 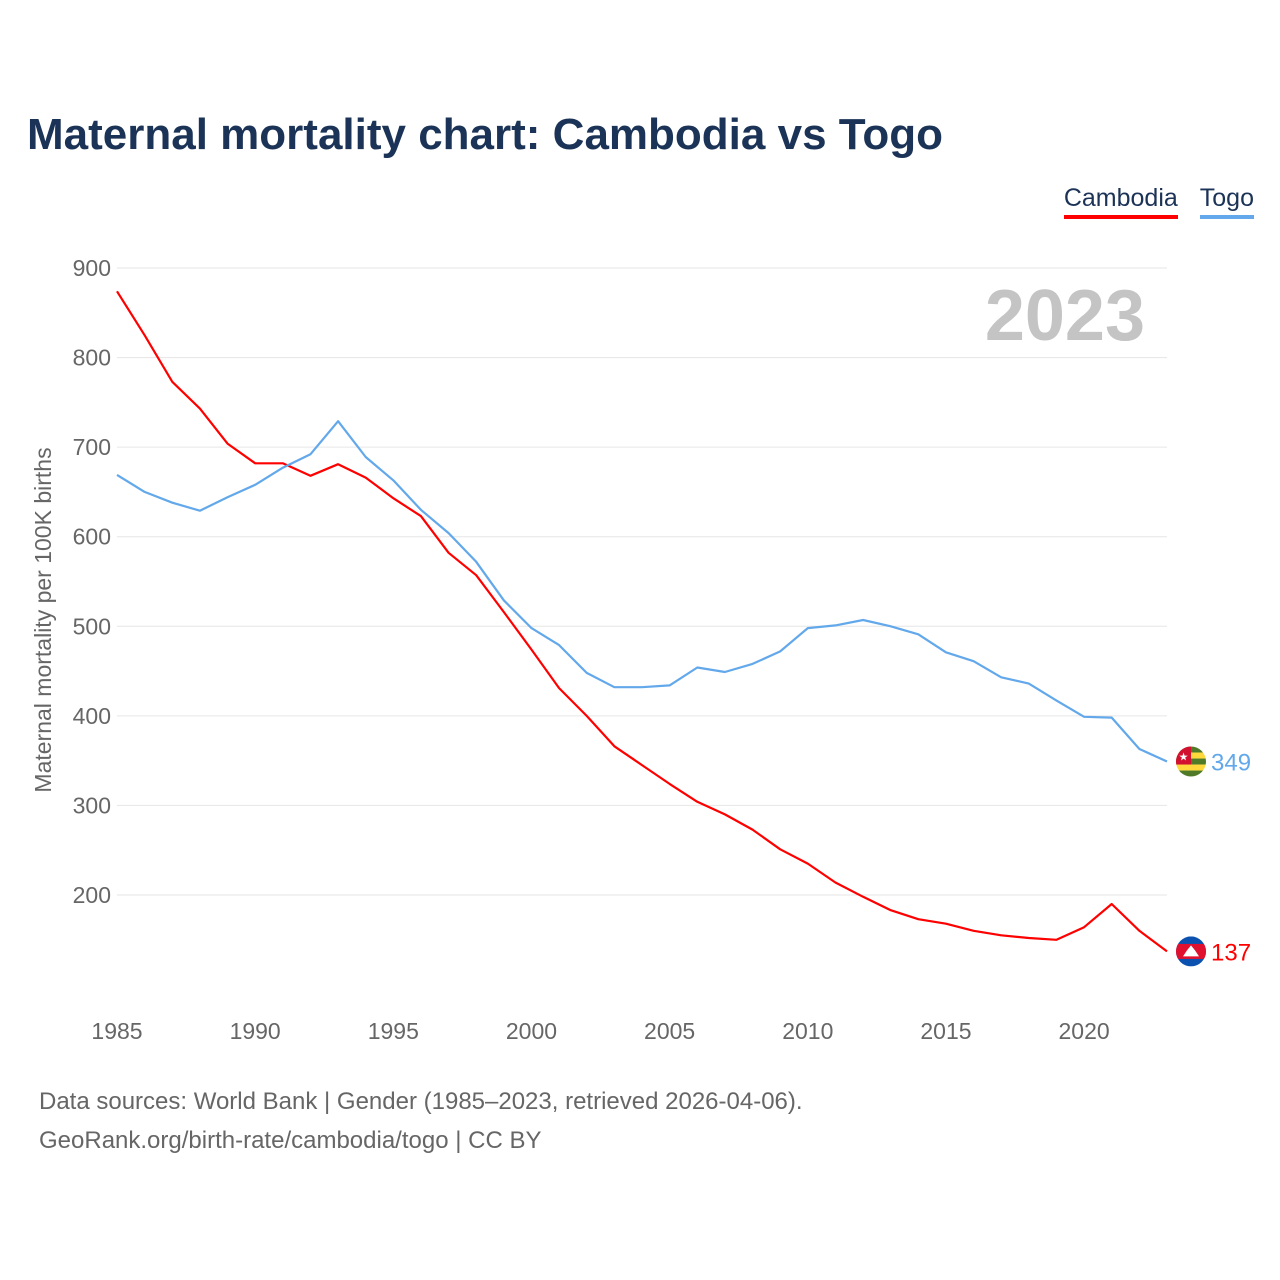 What do you see at coordinates (1191, 951) in the screenshot?
I see `cambodia-flag-icon` at bounding box center [1191, 951].